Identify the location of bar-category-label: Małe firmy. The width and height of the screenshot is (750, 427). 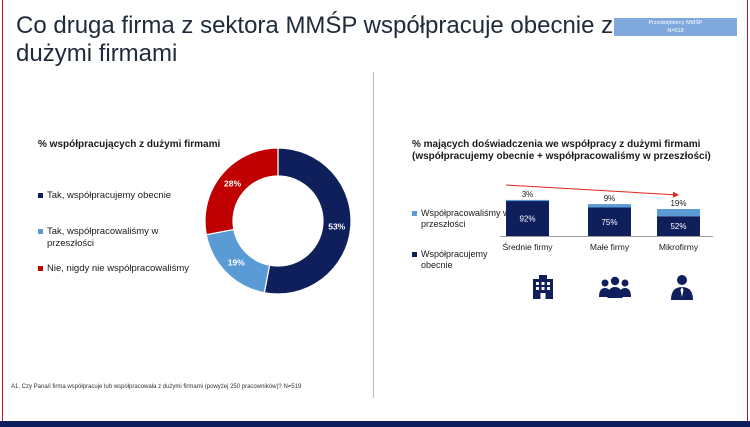
(610, 247).